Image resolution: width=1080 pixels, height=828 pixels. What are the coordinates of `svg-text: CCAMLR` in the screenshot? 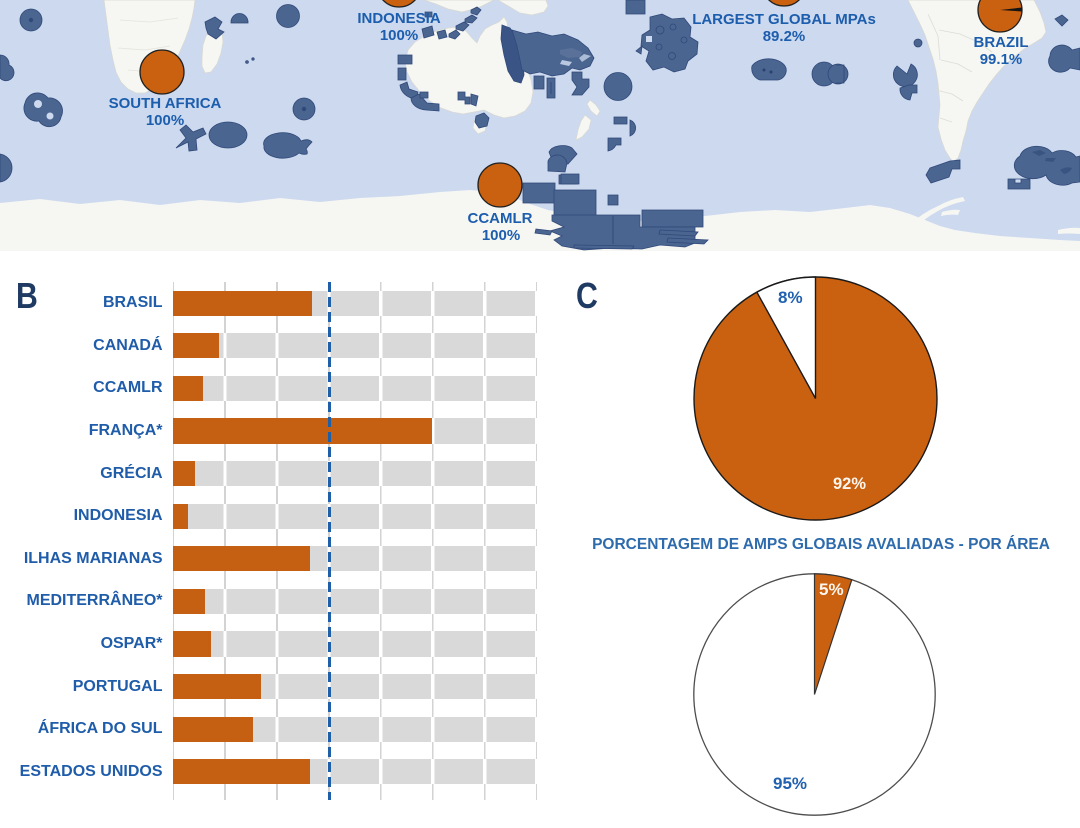 It's located at (500, 218).